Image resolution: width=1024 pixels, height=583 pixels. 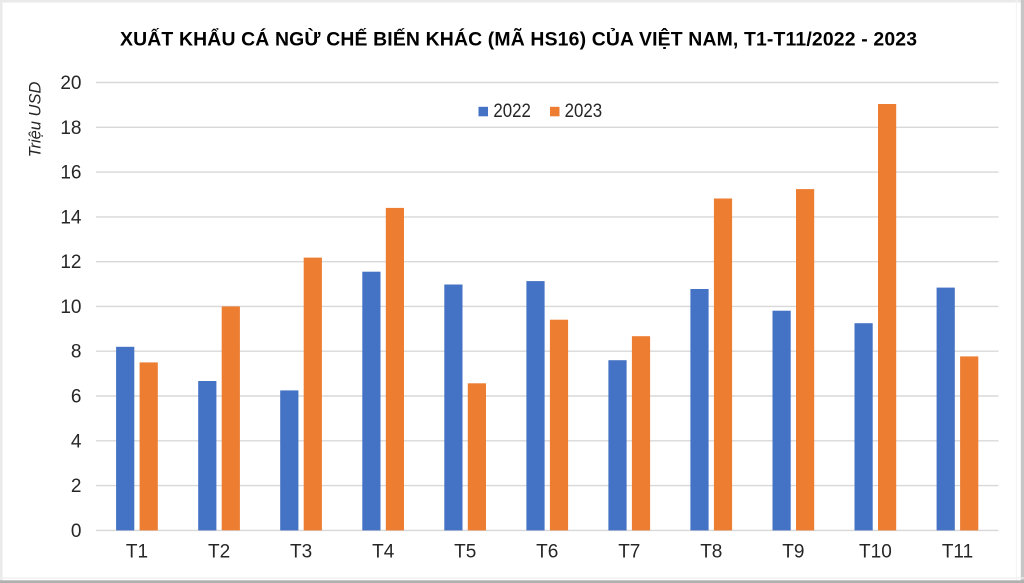 What do you see at coordinates (547, 552) in the screenshot?
I see `svg-text: T6` at bounding box center [547, 552].